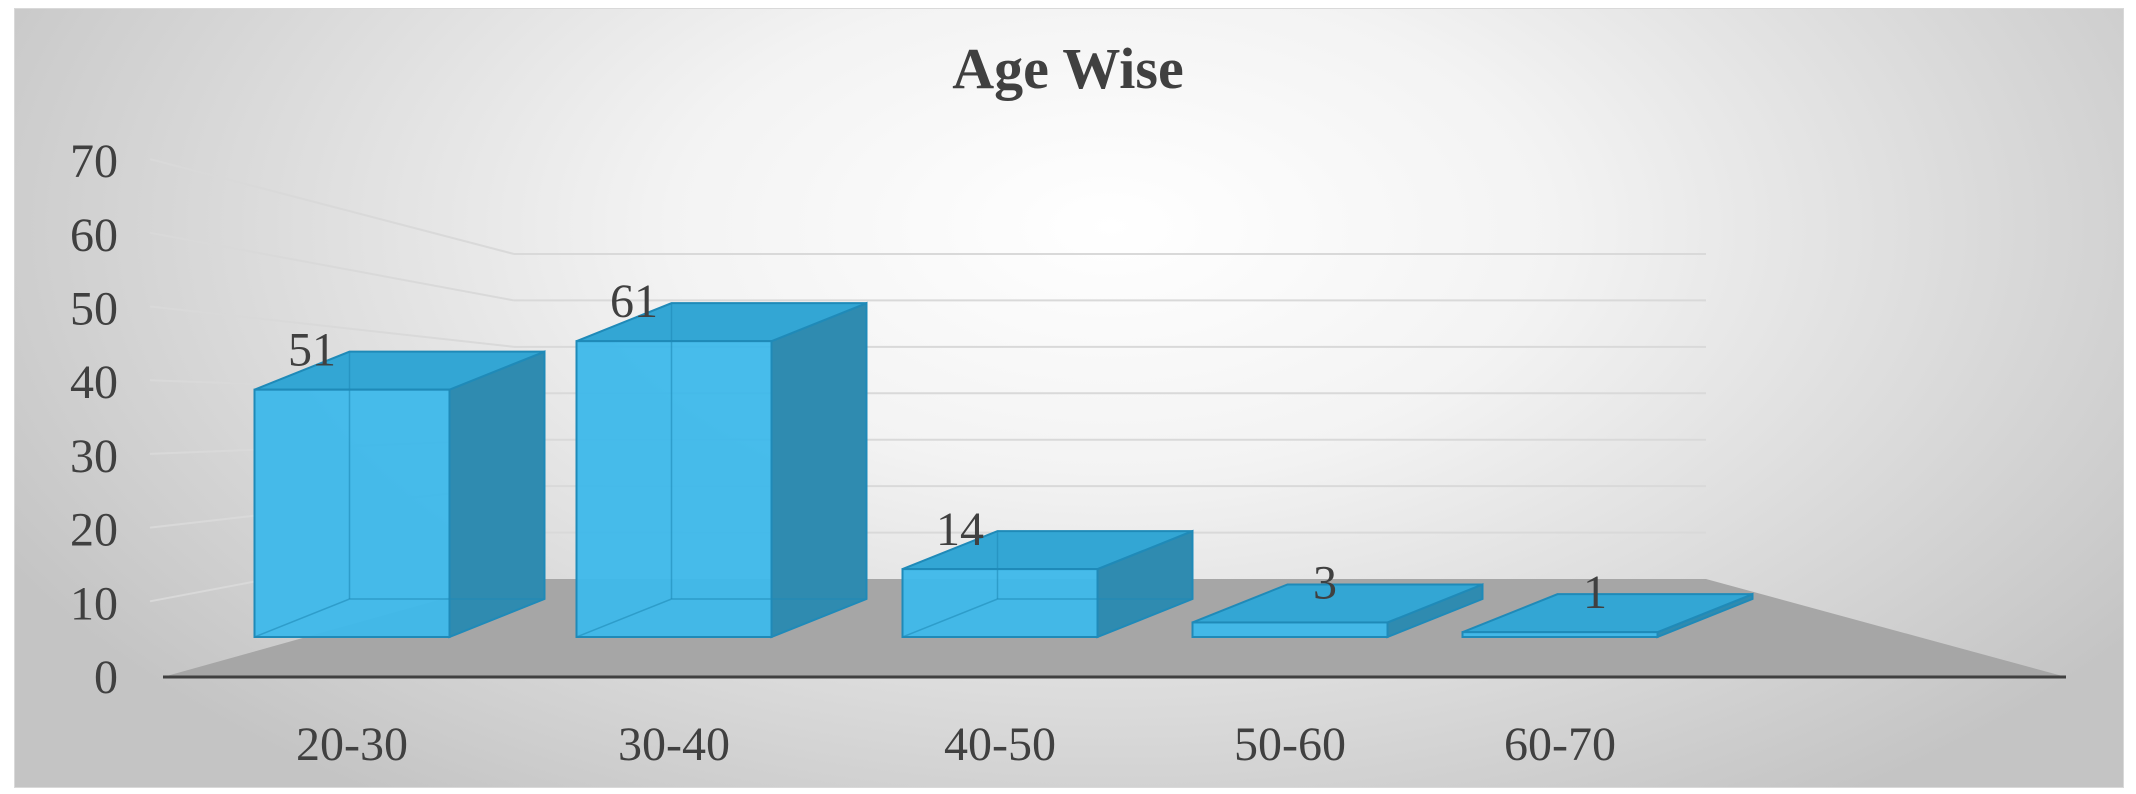 The image size is (2136, 794). Describe the element at coordinates (674, 744) in the screenshot. I see `x-category-label: 30-40` at that location.